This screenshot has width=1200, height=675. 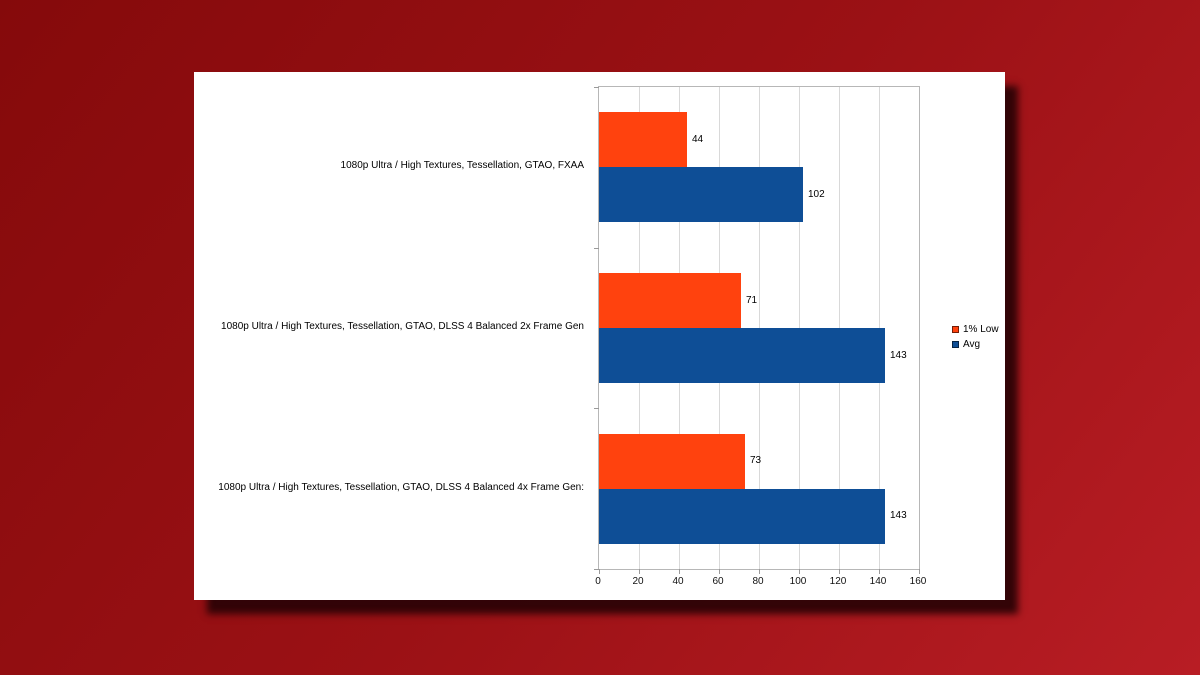 What do you see at coordinates (678, 581) in the screenshot?
I see `x-tick-label: 40` at bounding box center [678, 581].